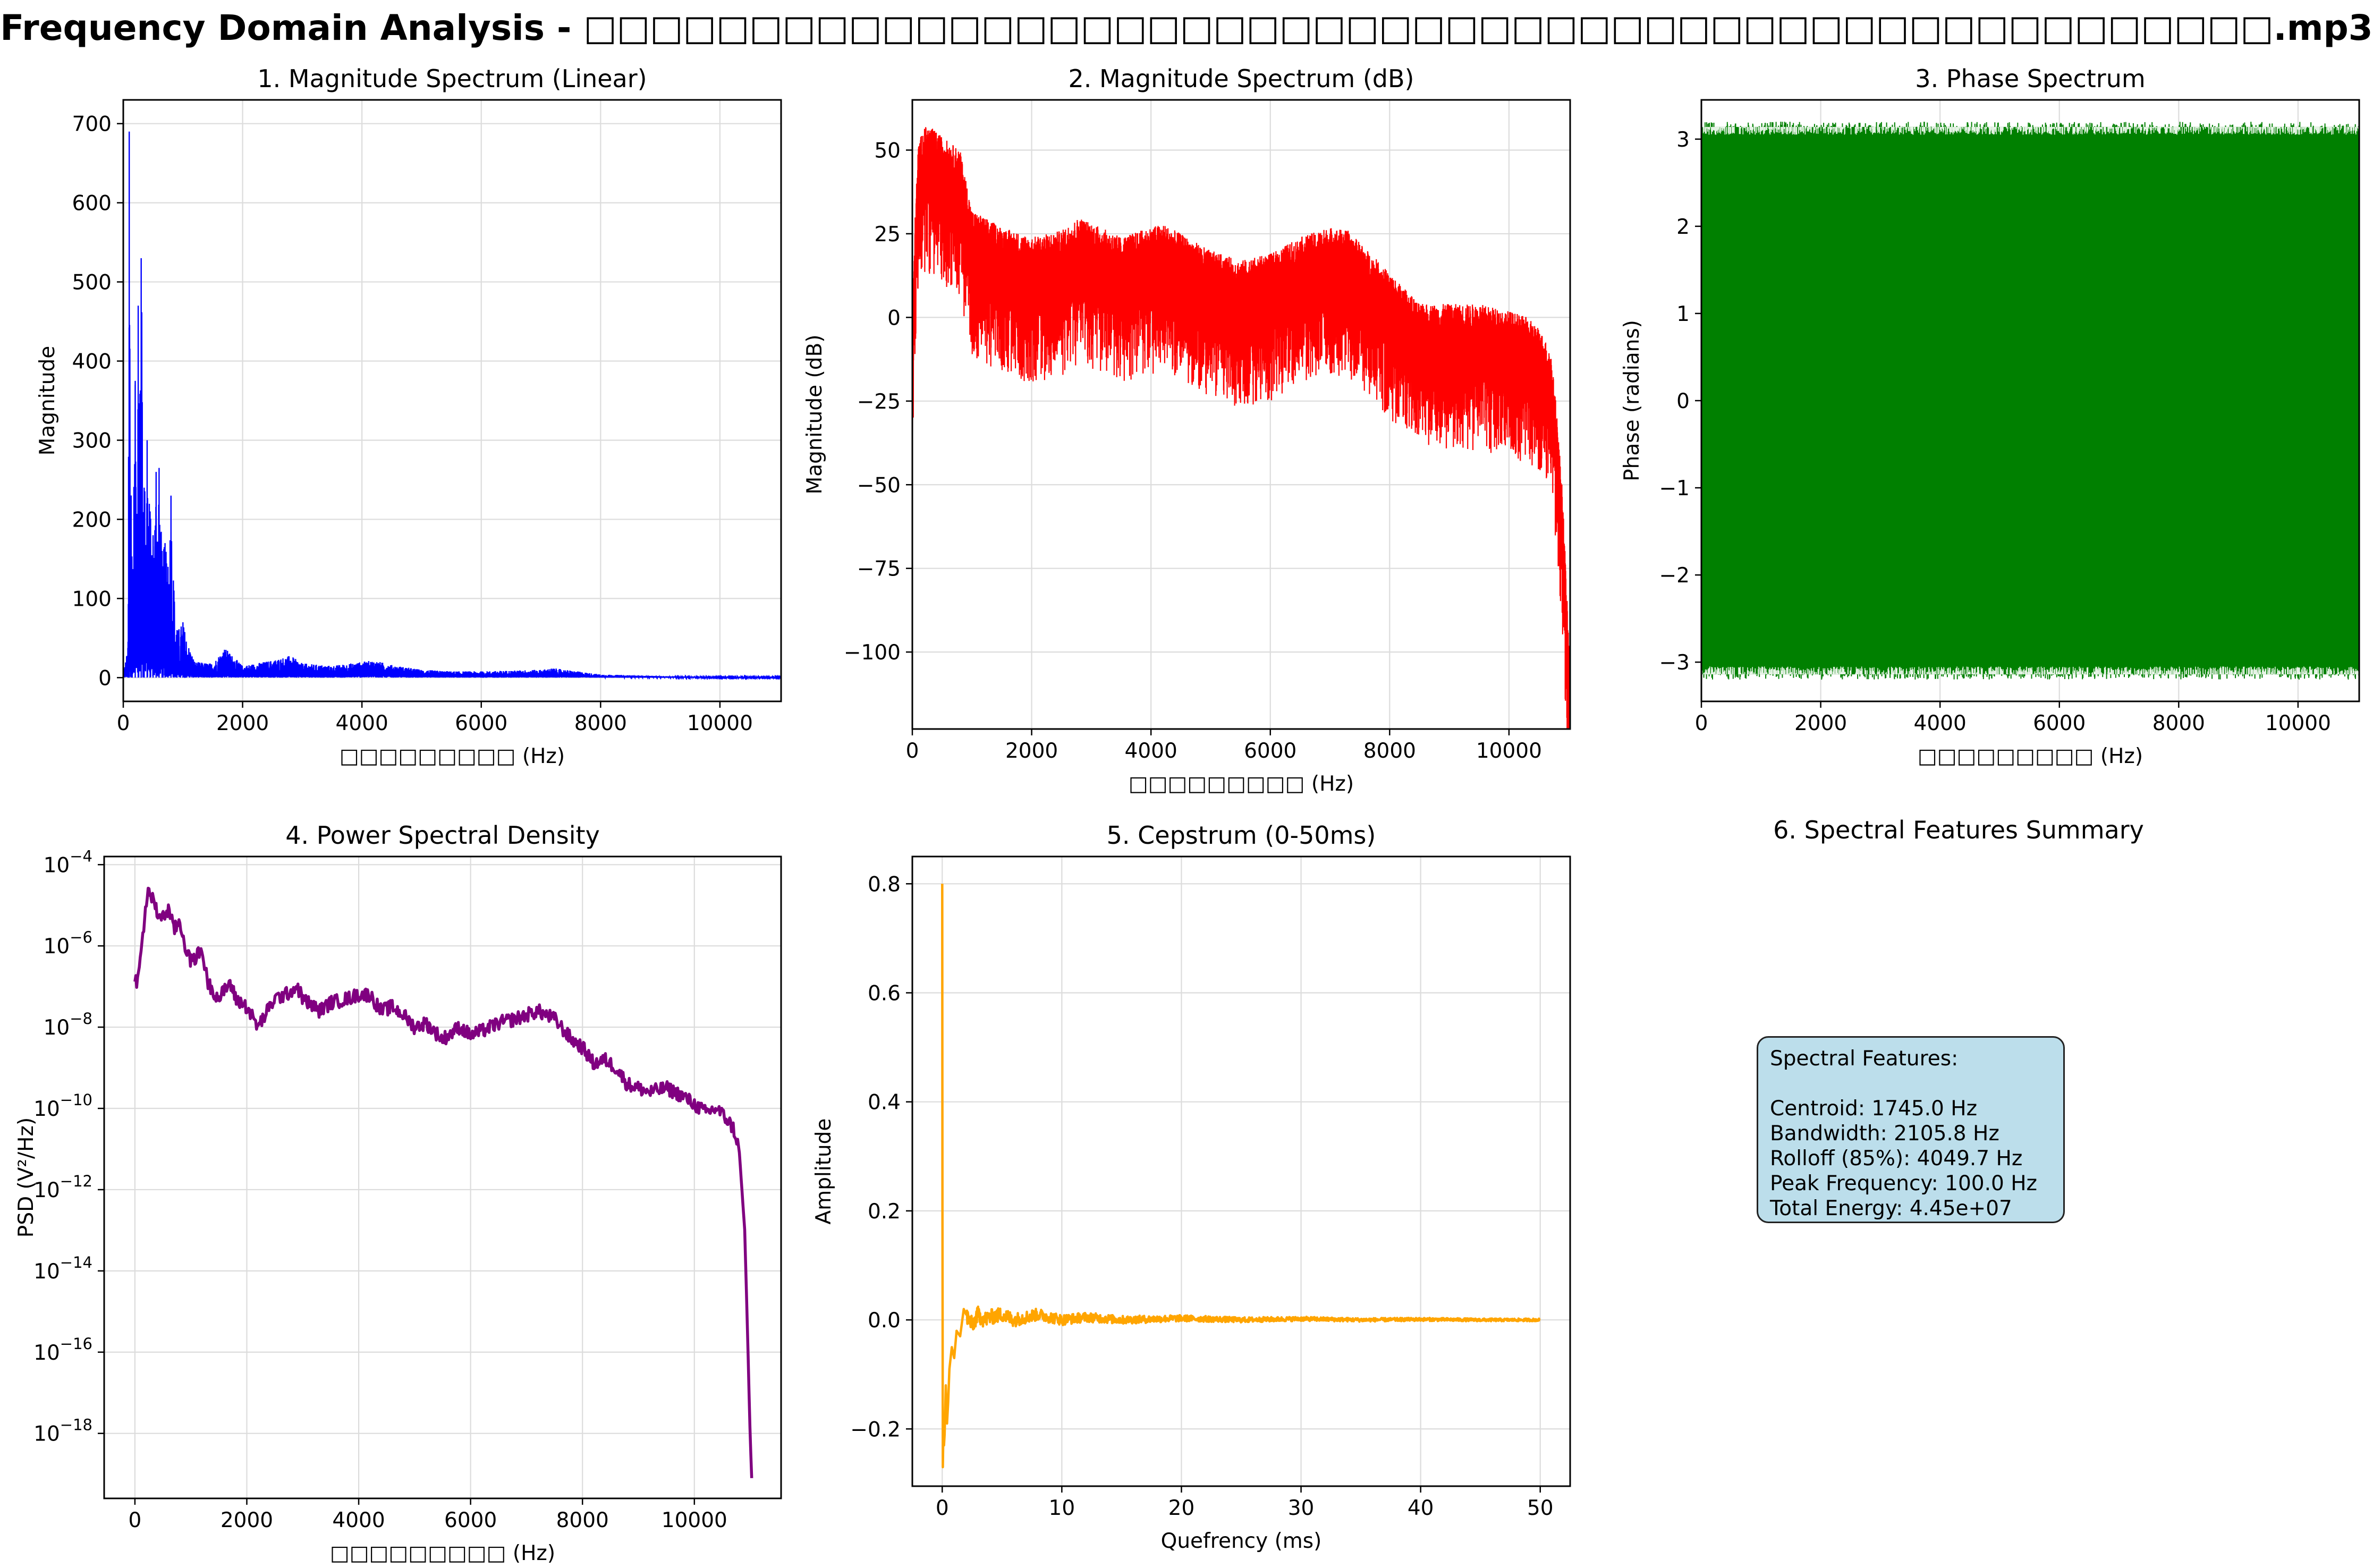 The image size is (2373, 1568). What do you see at coordinates (92, 204) in the screenshot?
I see `y-tick-label: 600` at bounding box center [92, 204].